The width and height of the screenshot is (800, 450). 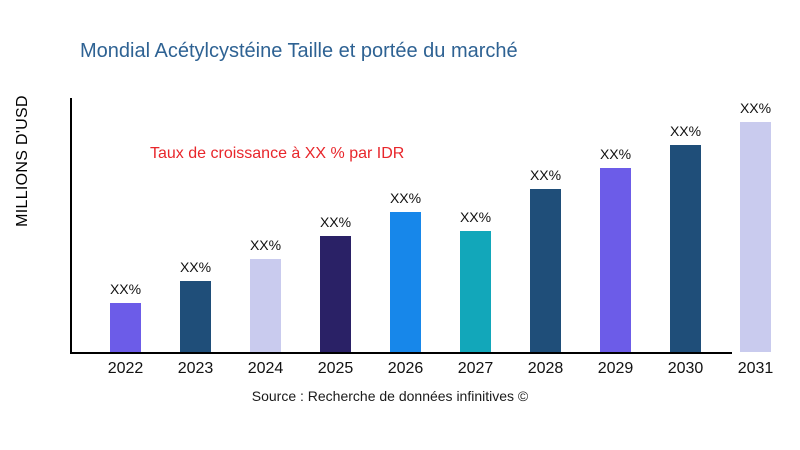 I want to click on bar-value-label-2026: XX%, so click(x=405, y=198).